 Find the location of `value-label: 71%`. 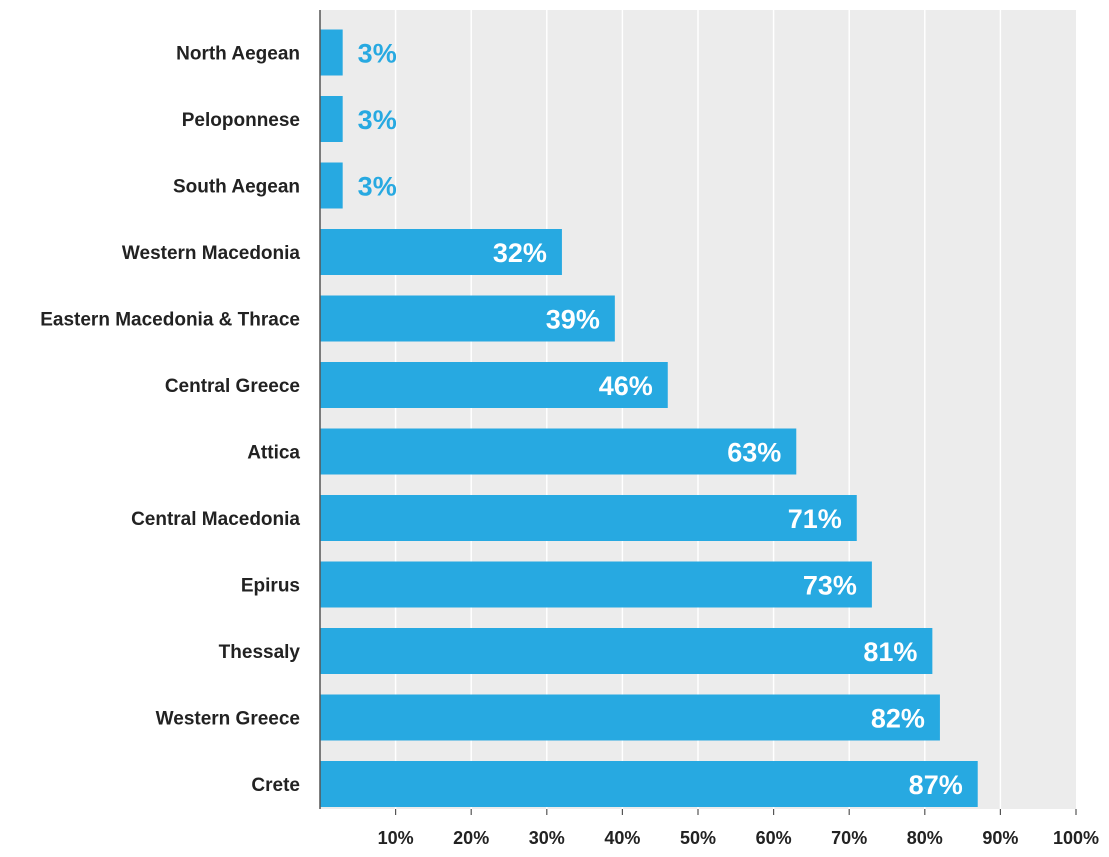

value-label: 71% is located at coordinates (815, 519).